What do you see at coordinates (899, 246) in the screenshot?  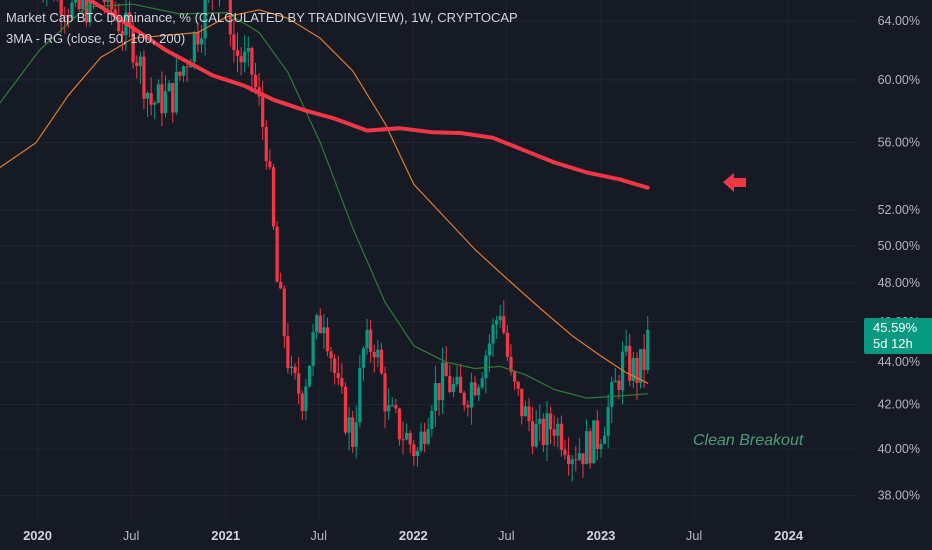 I see `y-tick-label: 50.00%` at bounding box center [899, 246].